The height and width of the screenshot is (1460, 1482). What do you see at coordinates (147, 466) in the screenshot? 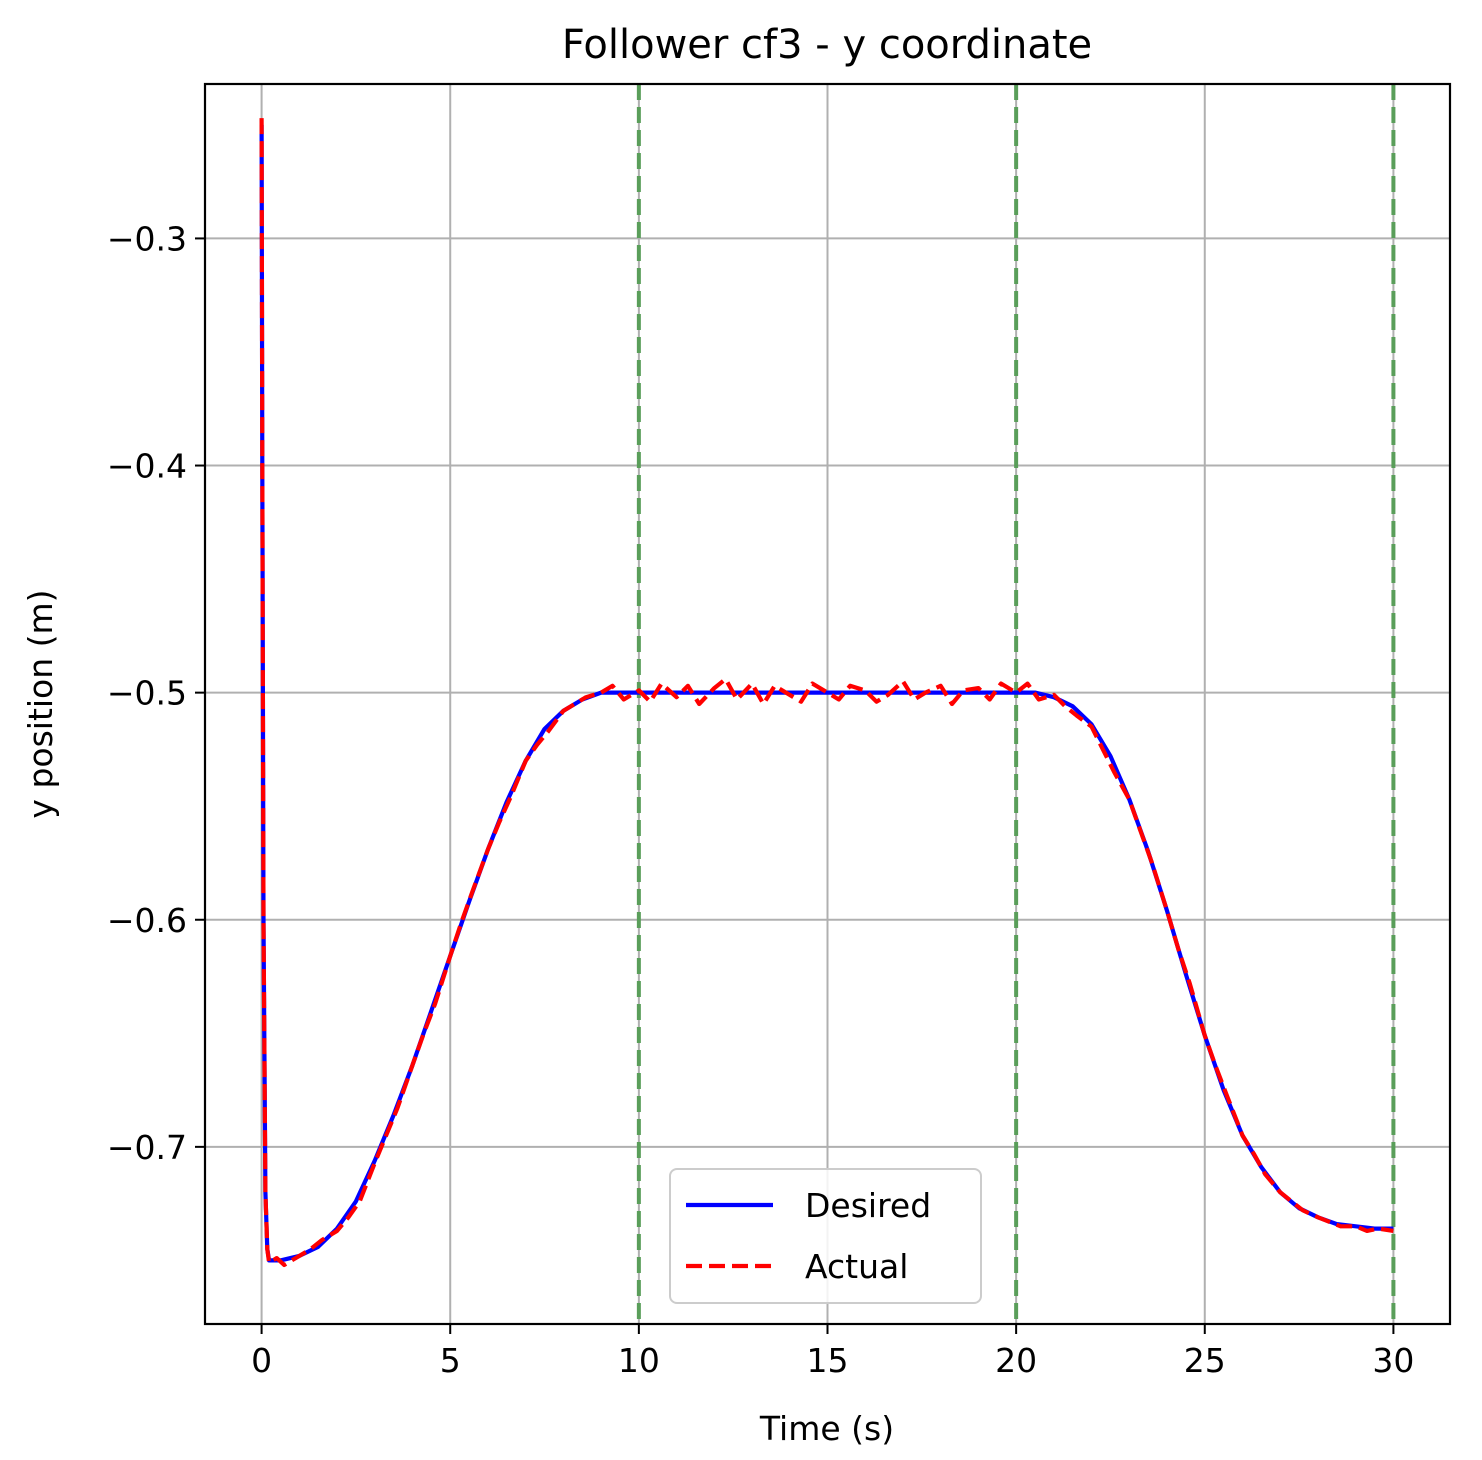
I see `y-tick-label: −0.4` at bounding box center [147, 466].